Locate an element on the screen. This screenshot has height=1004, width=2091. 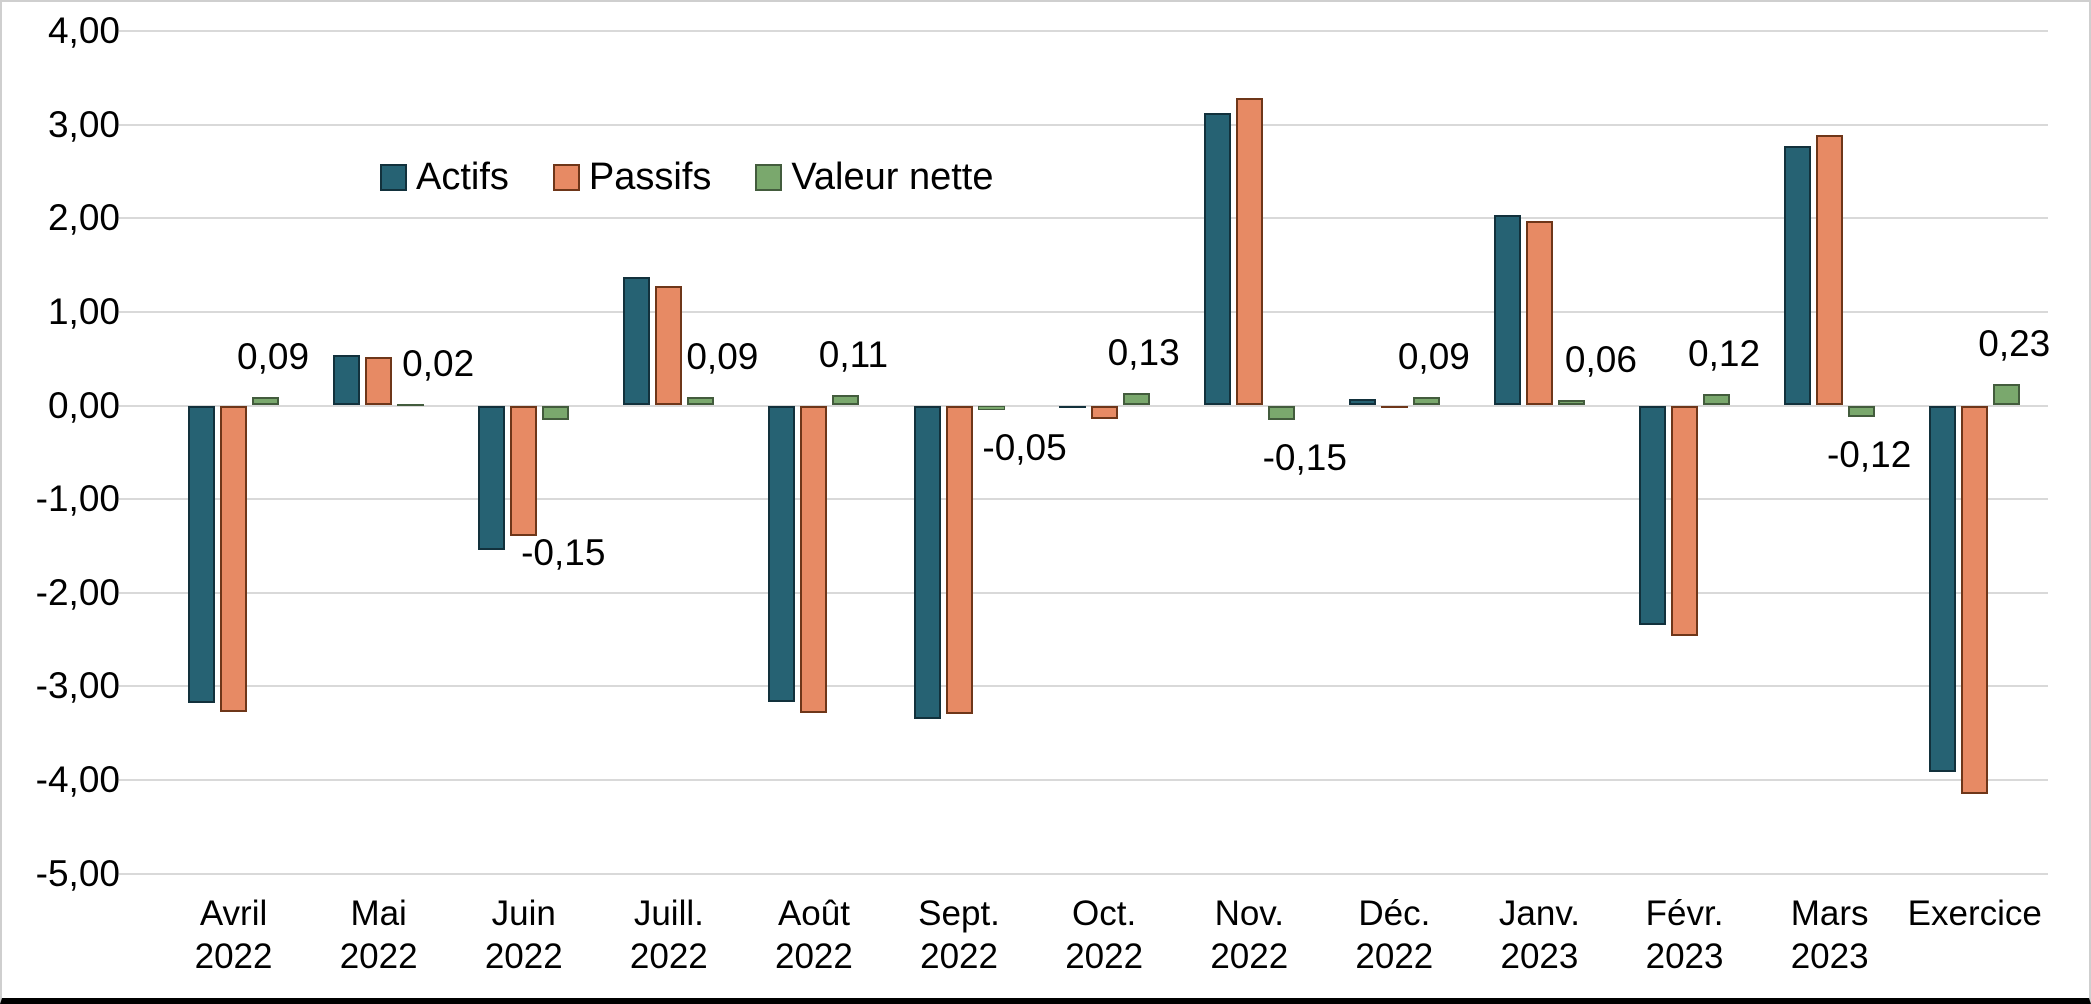
x-axis-tick-label: Févr. 2023 is located at coordinates (1685, 935).